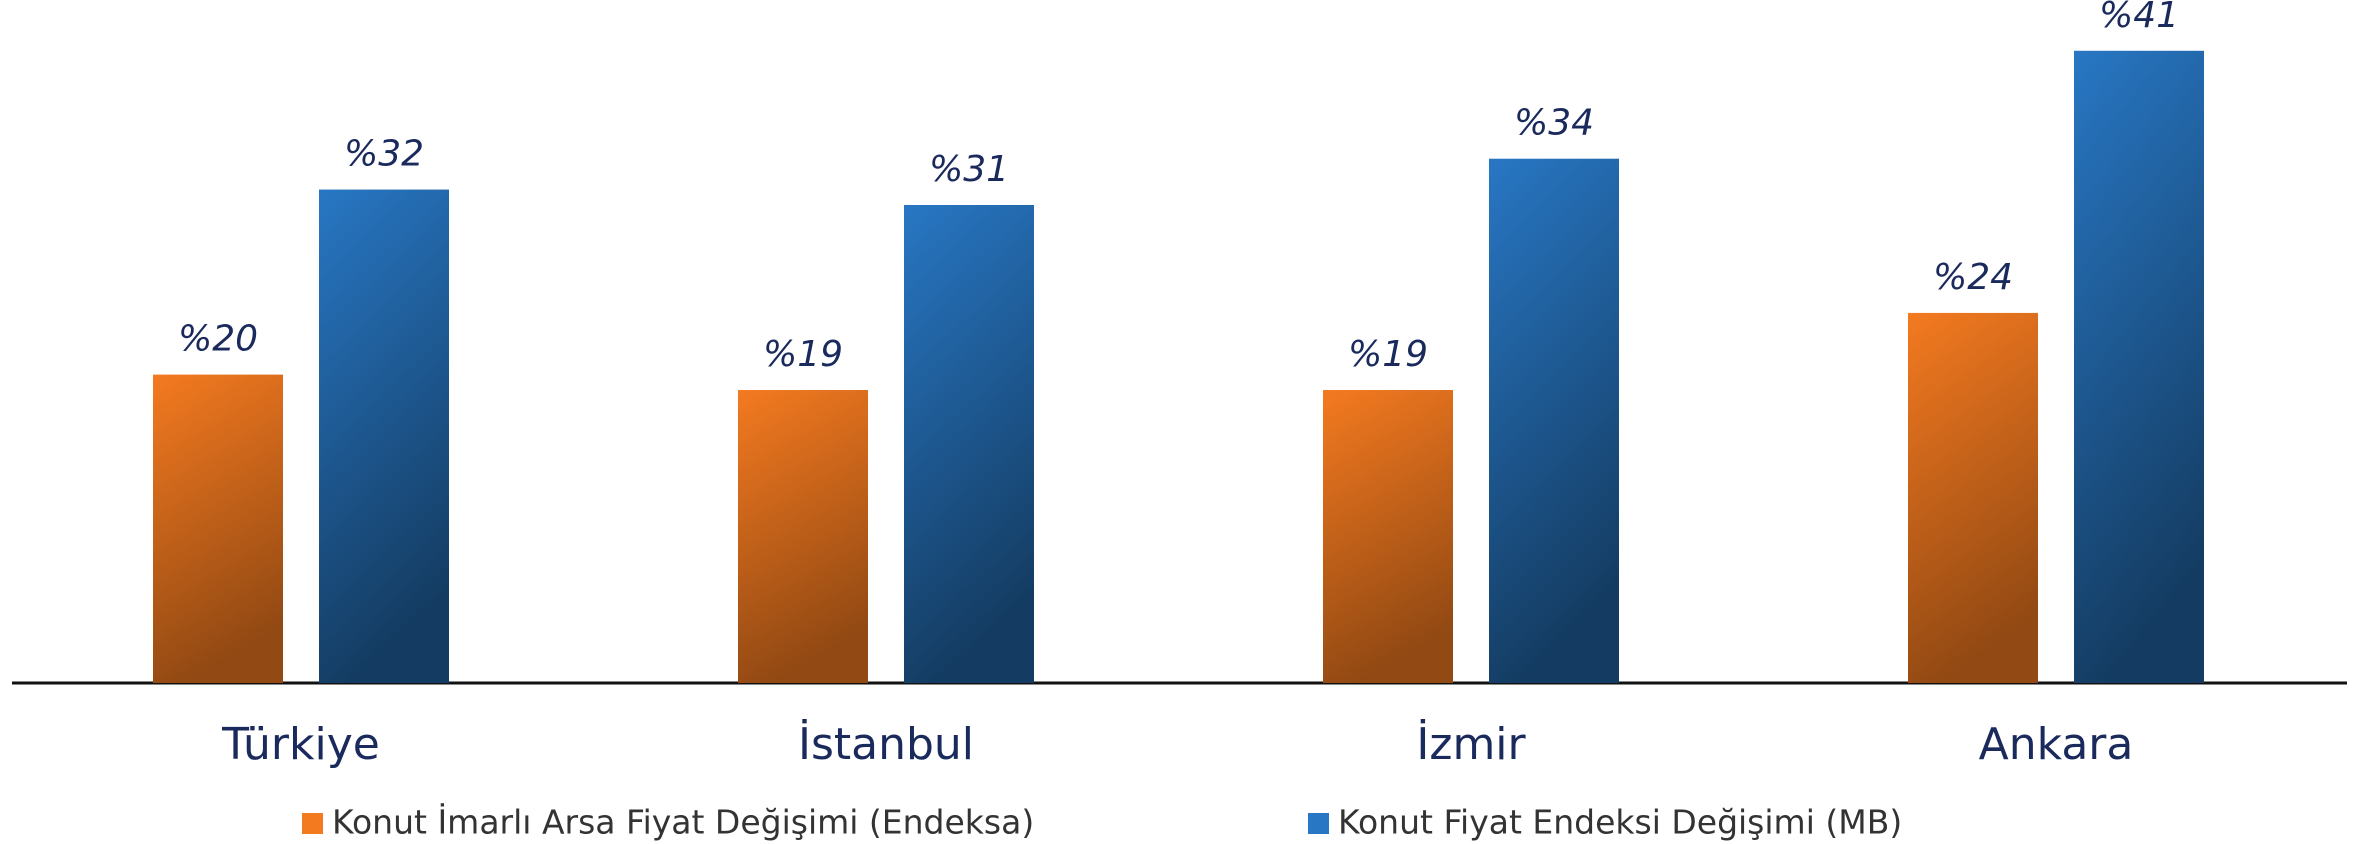 The width and height of the screenshot is (2359, 844). What do you see at coordinates (1620, 822) in the screenshot?
I see `legend-label: Konut Fiyat Endeksi Değişimi (MB)` at bounding box center [1620, 822].